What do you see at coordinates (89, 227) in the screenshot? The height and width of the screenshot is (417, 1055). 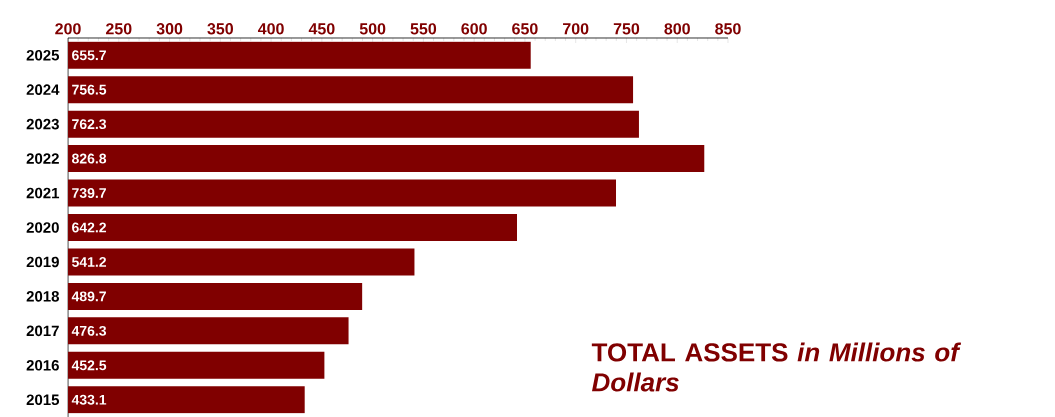 I see `data-label: 642.2` at bounding box center [89, 227].